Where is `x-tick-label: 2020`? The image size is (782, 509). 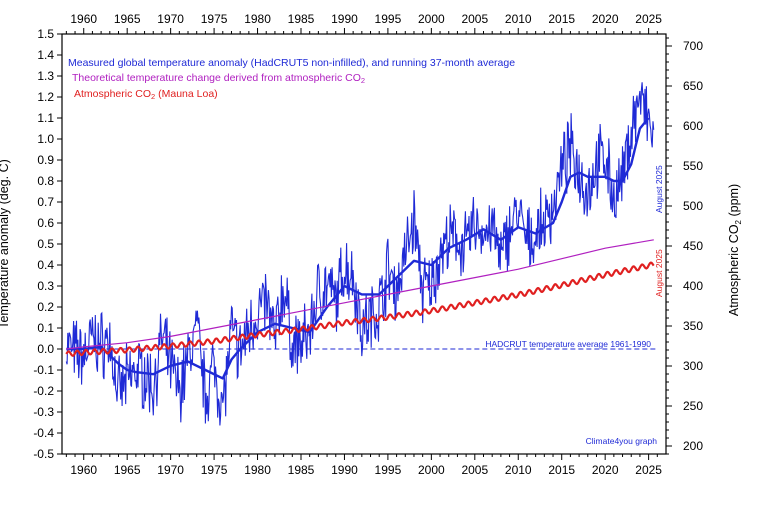
x-tick-label: 2020 is located at coordinates (605, 470).